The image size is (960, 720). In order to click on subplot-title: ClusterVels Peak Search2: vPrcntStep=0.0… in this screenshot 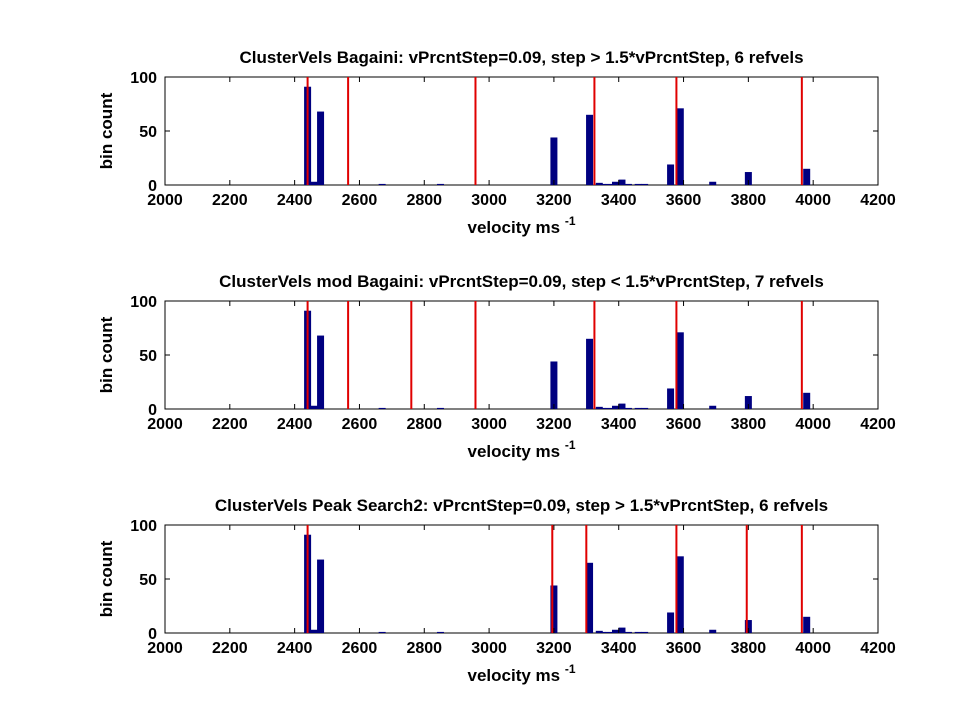, I will do `click(521, 505)`.